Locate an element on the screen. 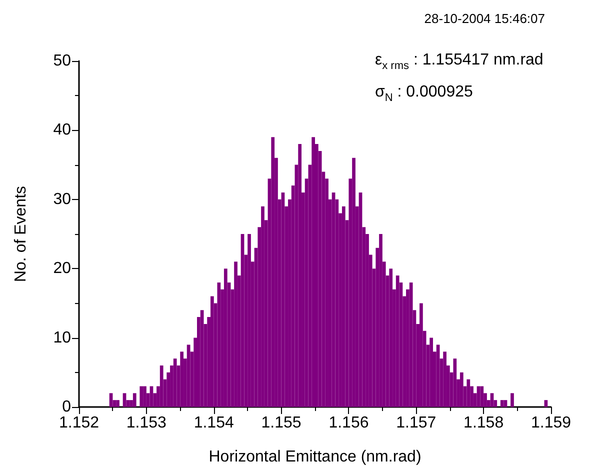 The image size is (605, 476). x-tick-label: 1.157 is located at coordinates (416, 423).